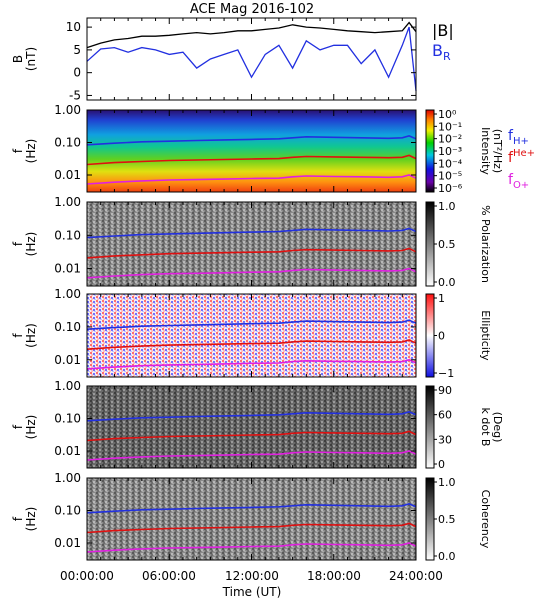 This screenshot has width=550, height=600. I want to click on colorbar-label-name: Coherency, so click(485, 519).